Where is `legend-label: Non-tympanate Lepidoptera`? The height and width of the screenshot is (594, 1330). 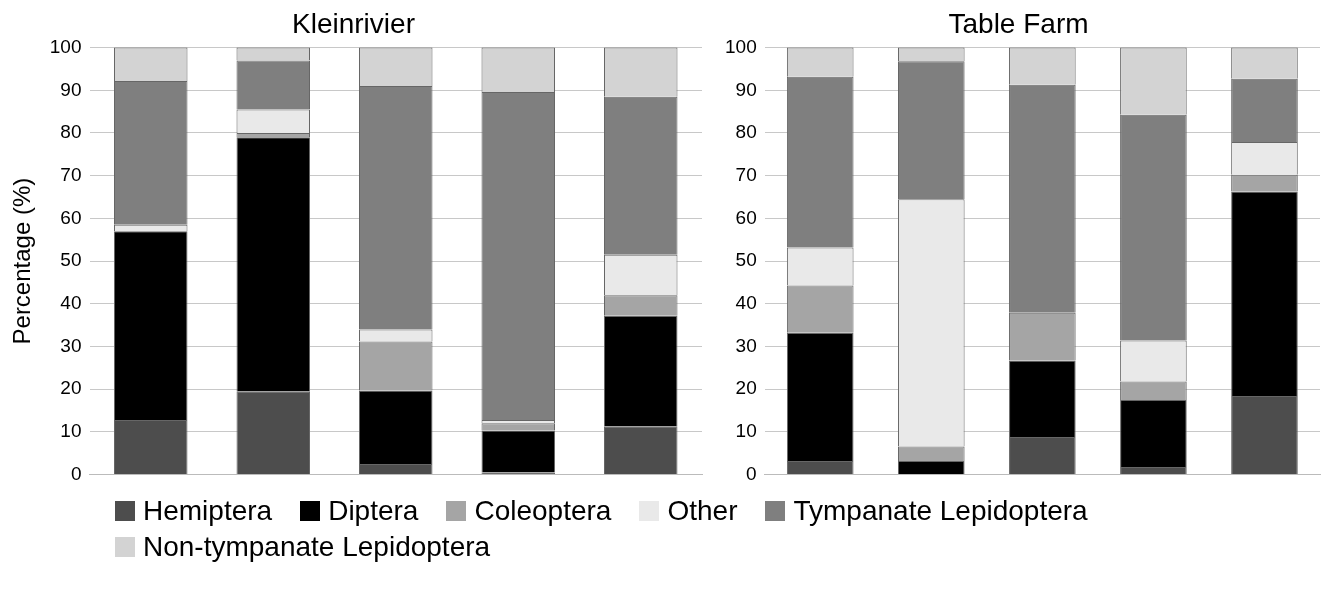 legend-label: Non-tympanate Lepidoptera is located at coordinates (317, 547).